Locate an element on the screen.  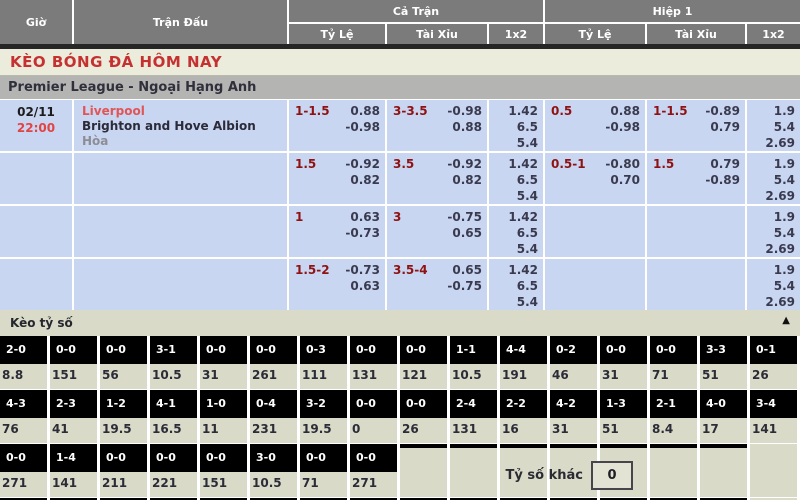
score-bet-cell: 4-1 16.5 is located at coordinates (173, 416).